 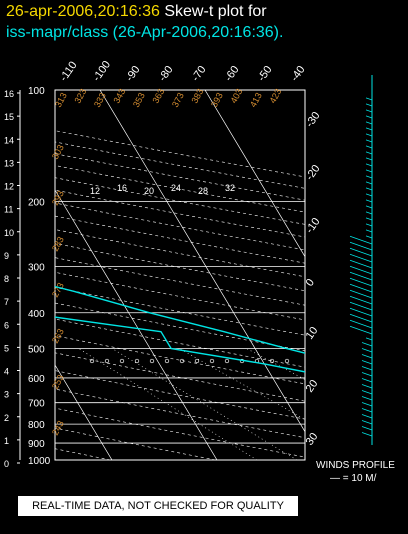 I want to click on height-tick-label: 4, so click(x=6, y=372).